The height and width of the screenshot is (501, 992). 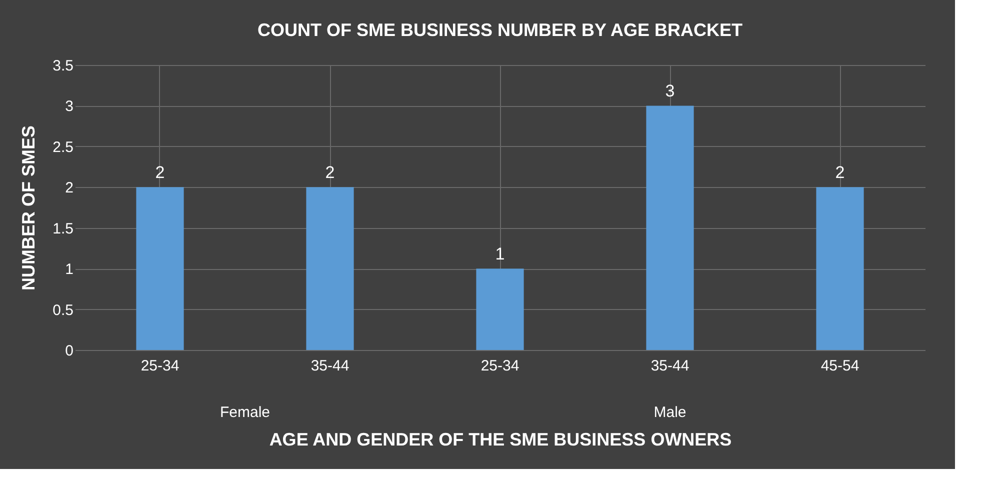 I want to click on y-tick-label: 2.5, so click(x=63, y=147).